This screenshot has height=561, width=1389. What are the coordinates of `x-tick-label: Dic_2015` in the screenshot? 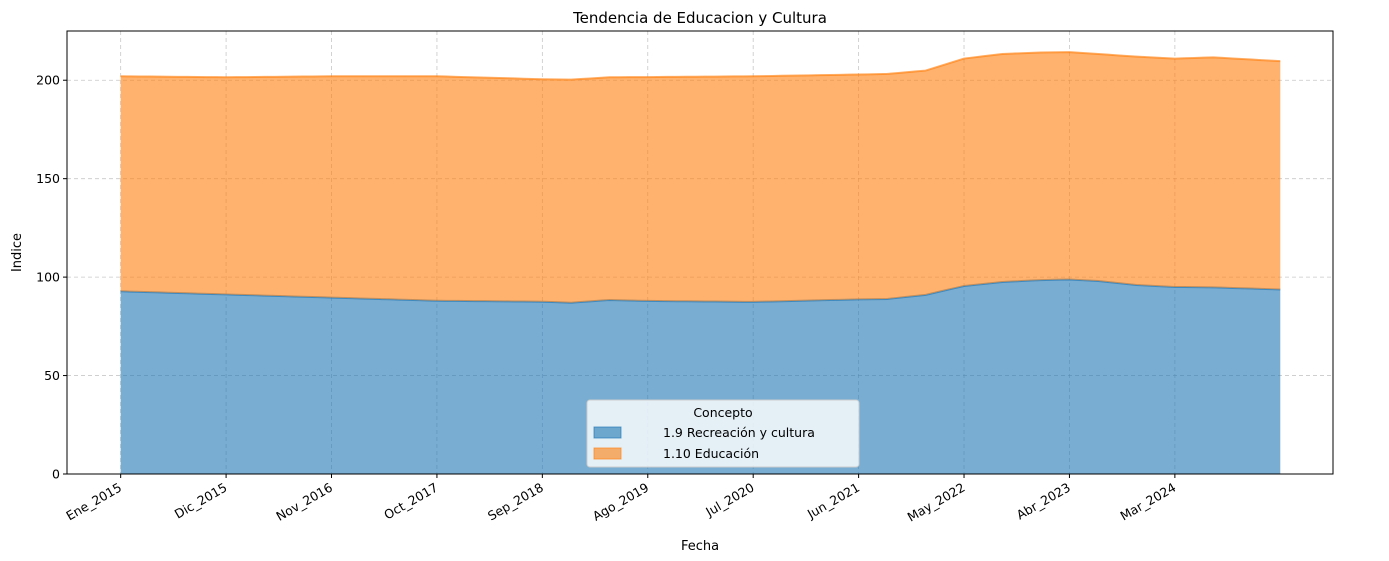 It's located at (201, 501).